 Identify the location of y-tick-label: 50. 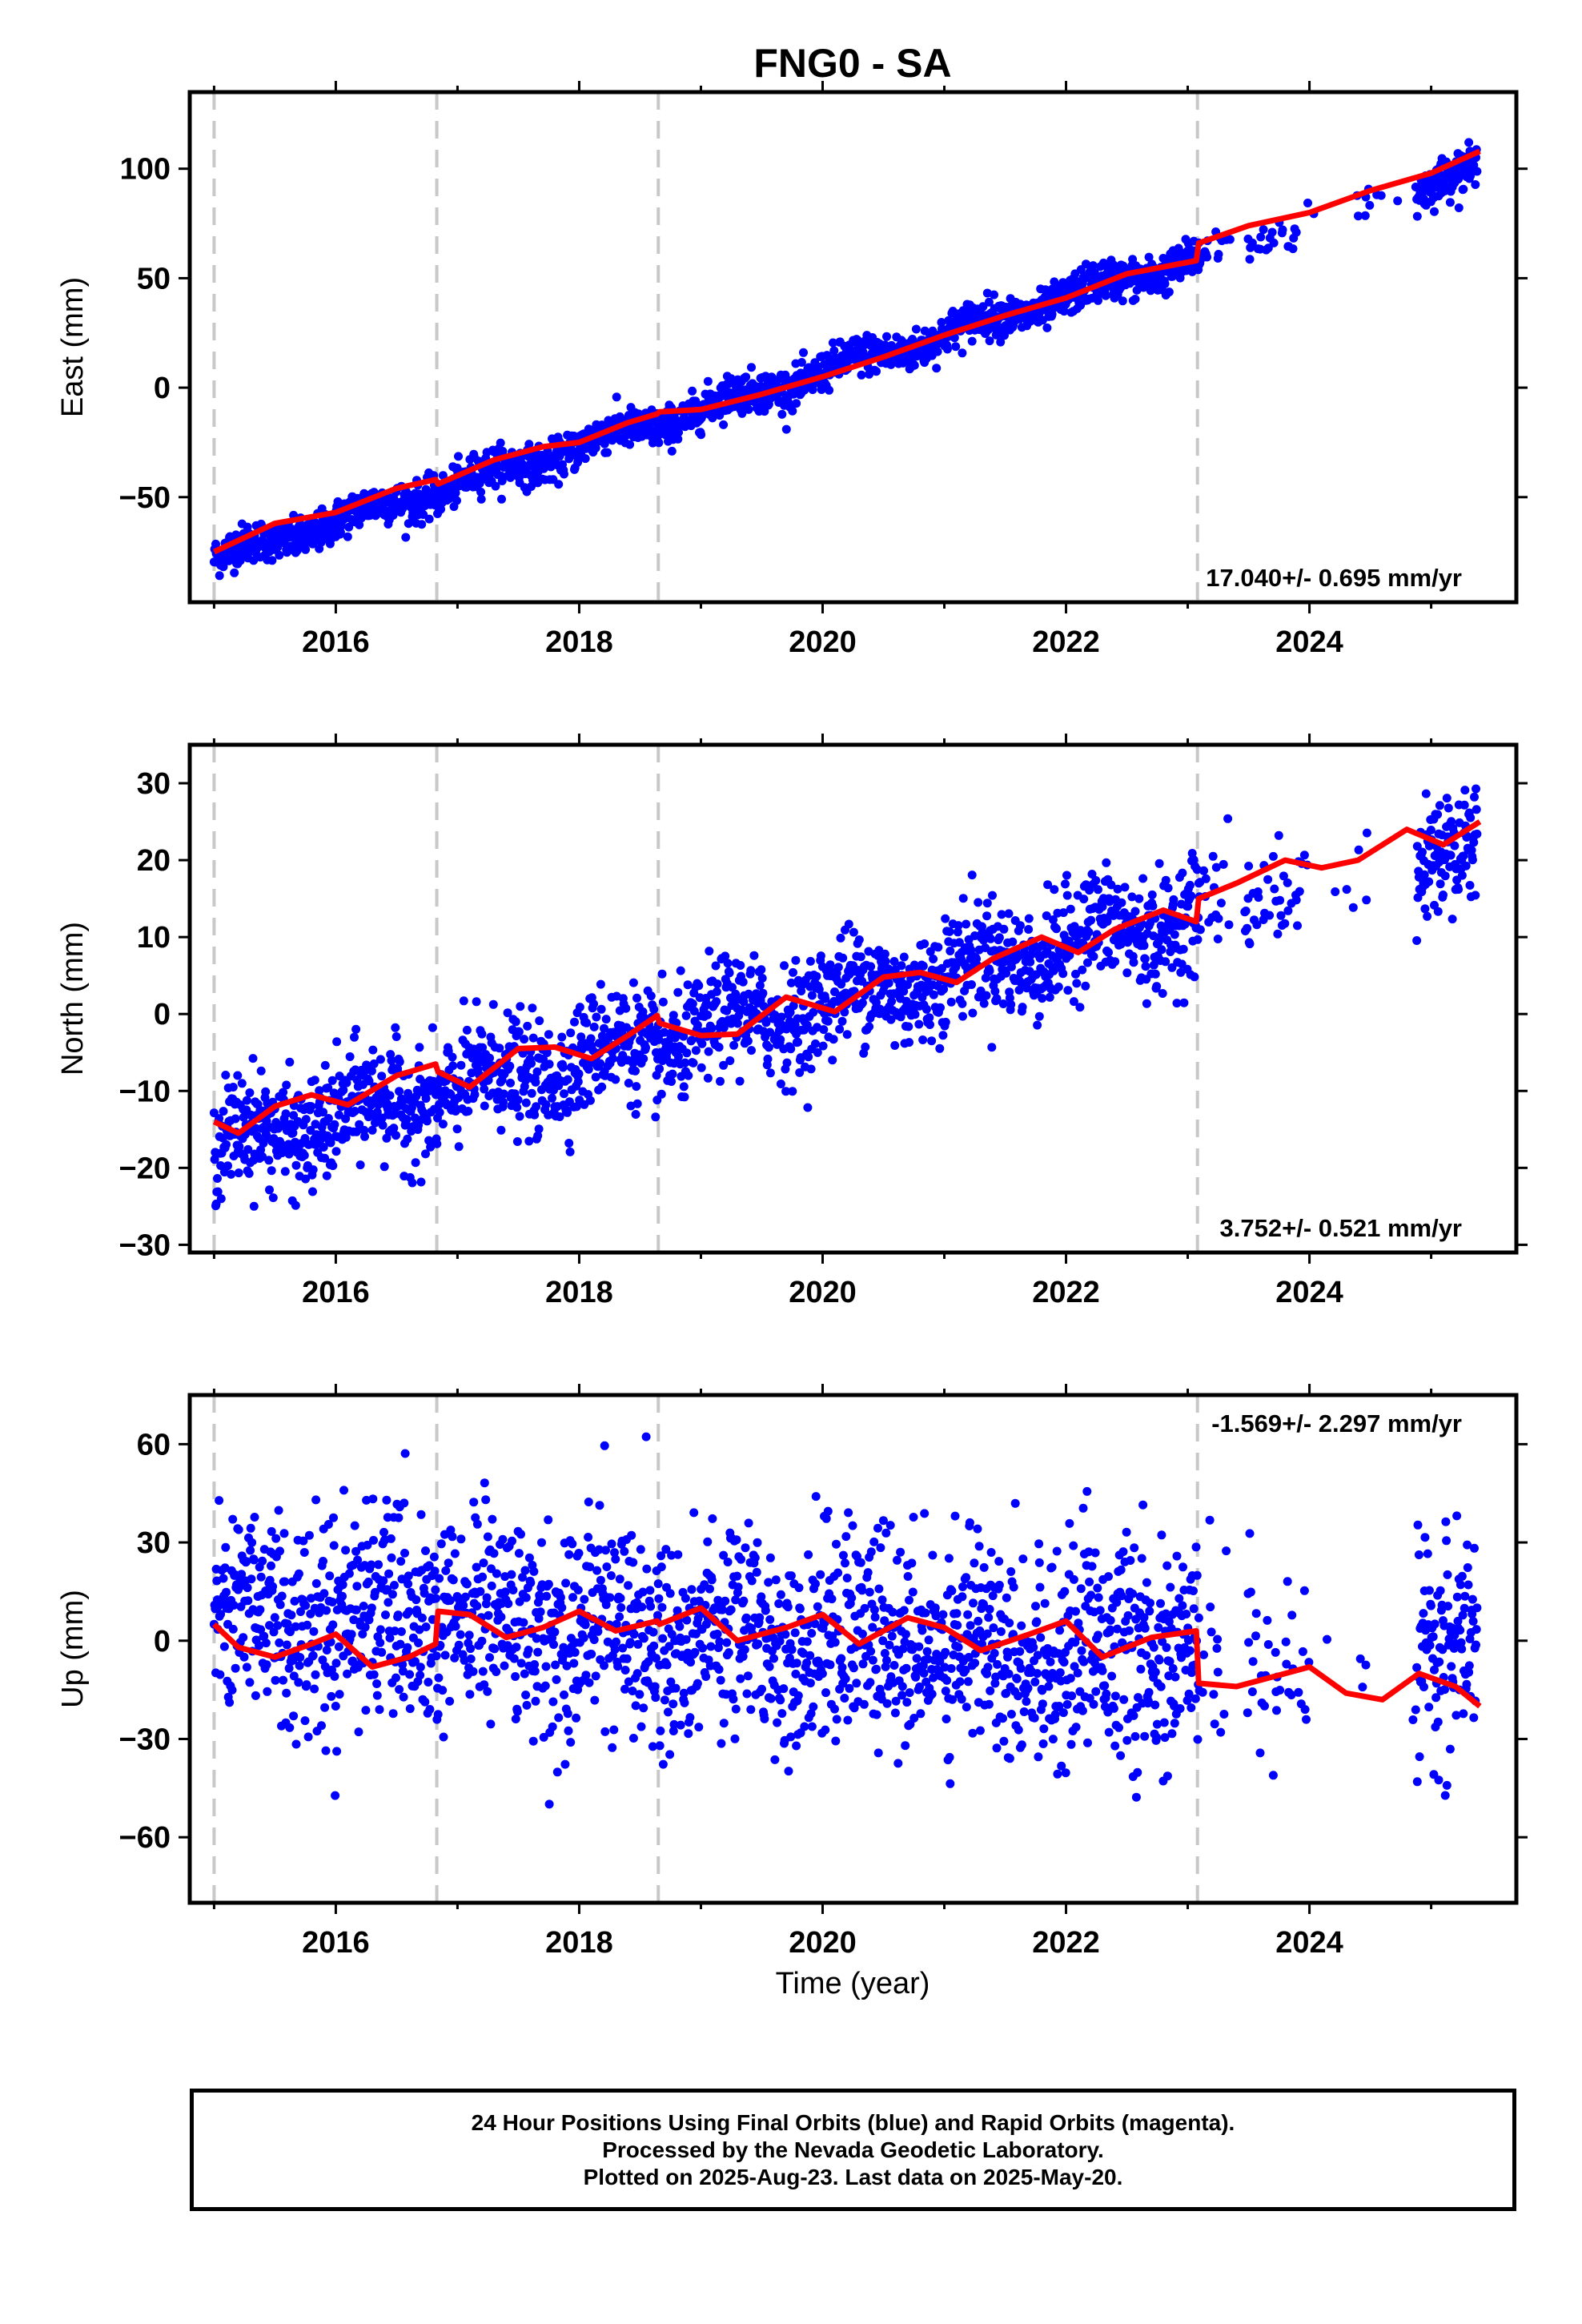
(154, 279).